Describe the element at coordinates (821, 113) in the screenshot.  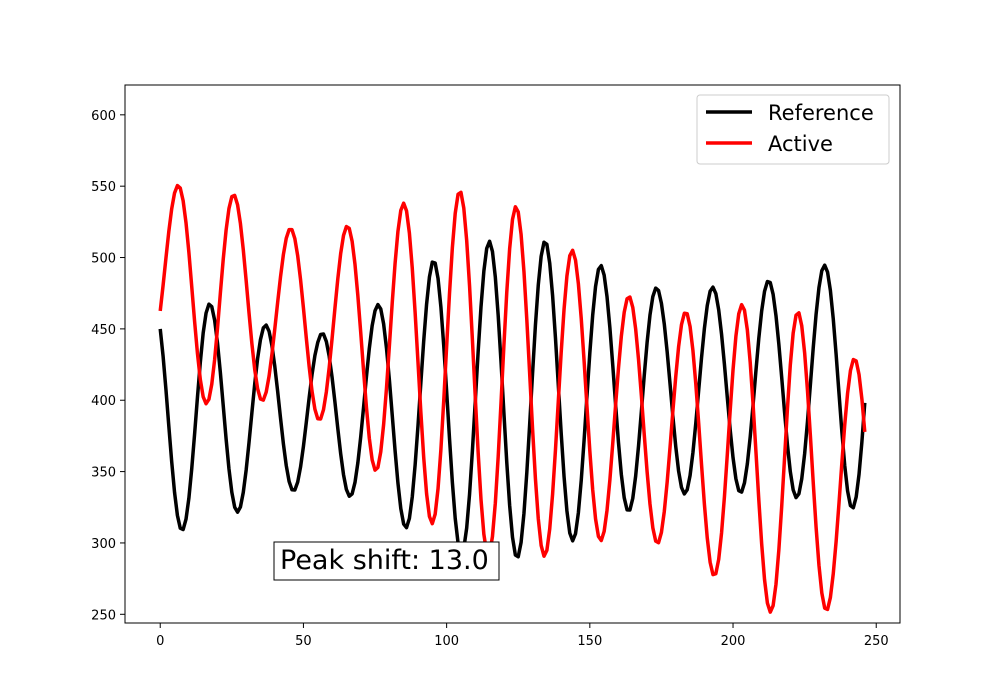
I see `legend-label-reference: Reference` at that location.